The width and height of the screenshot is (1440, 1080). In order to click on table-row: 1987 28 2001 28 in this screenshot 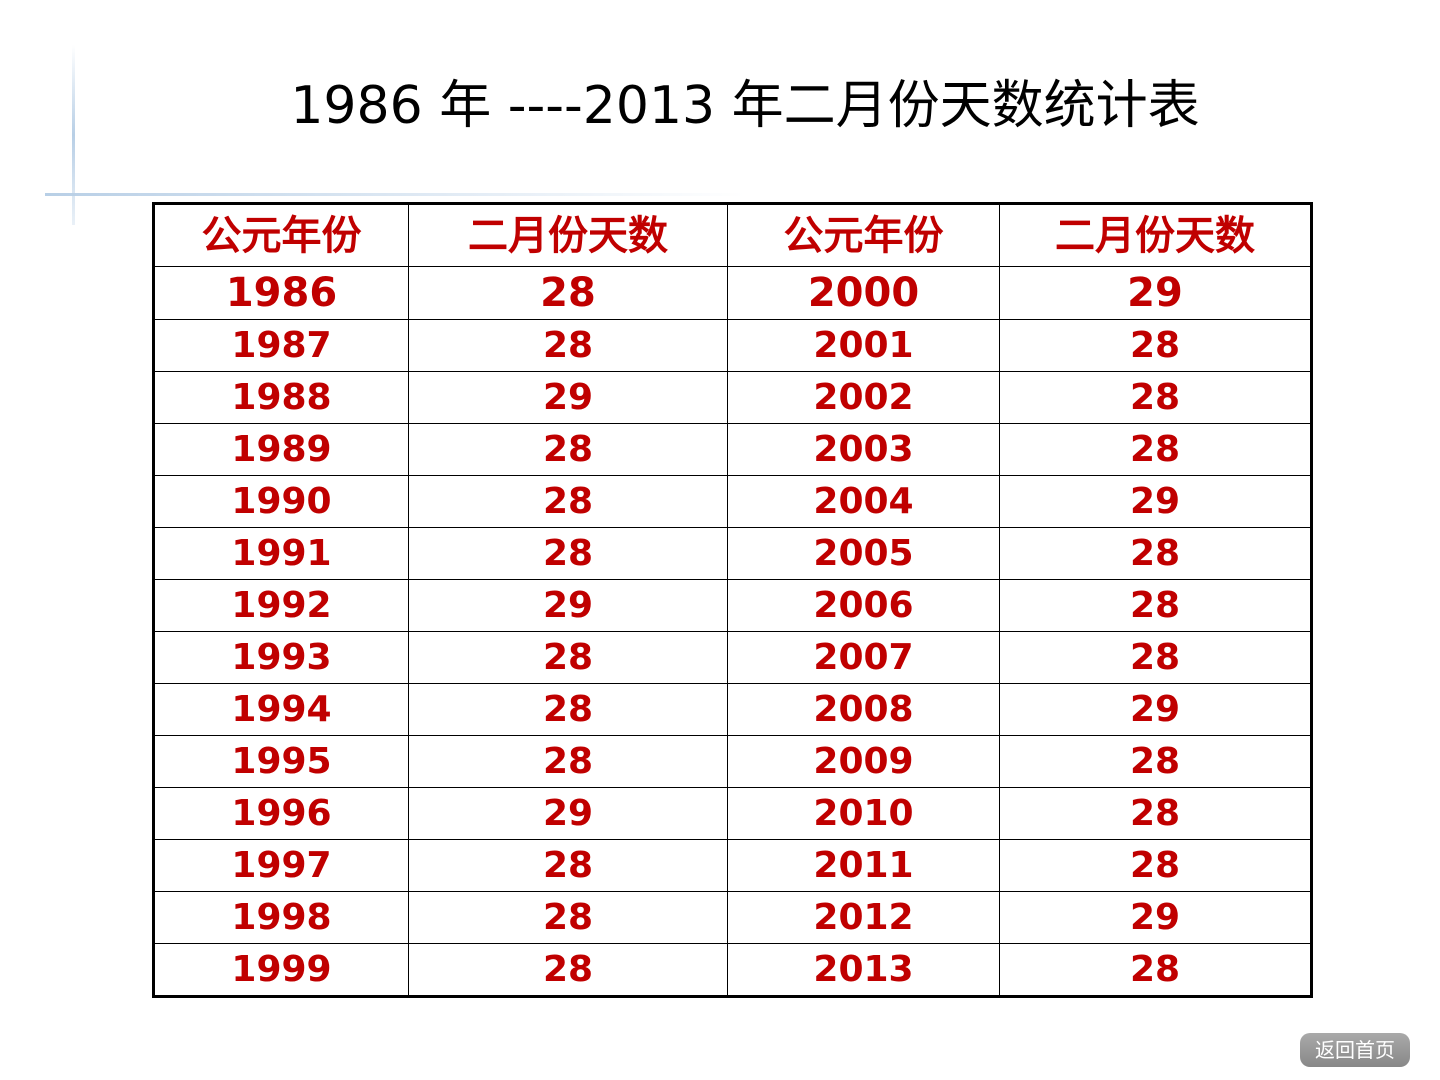, I will do `click(732, 345)`.